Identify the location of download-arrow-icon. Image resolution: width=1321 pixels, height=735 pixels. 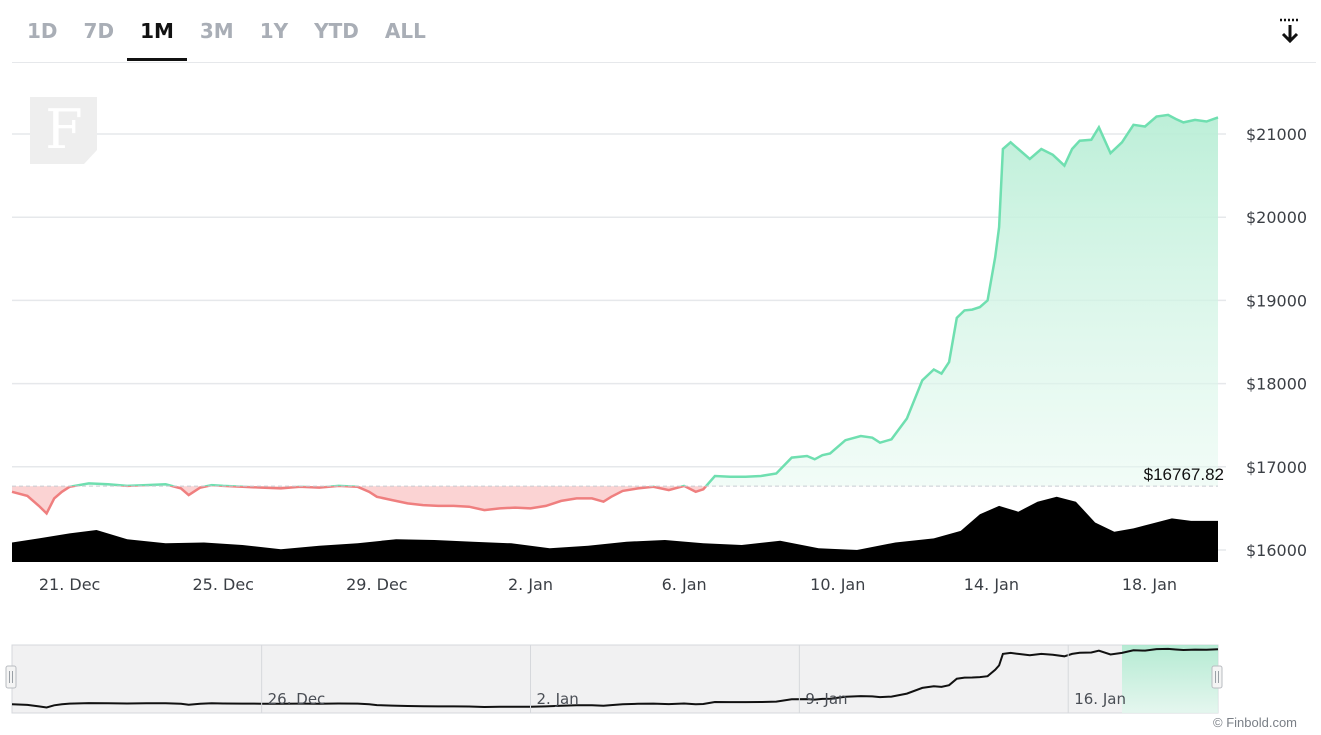
(1290, 31).